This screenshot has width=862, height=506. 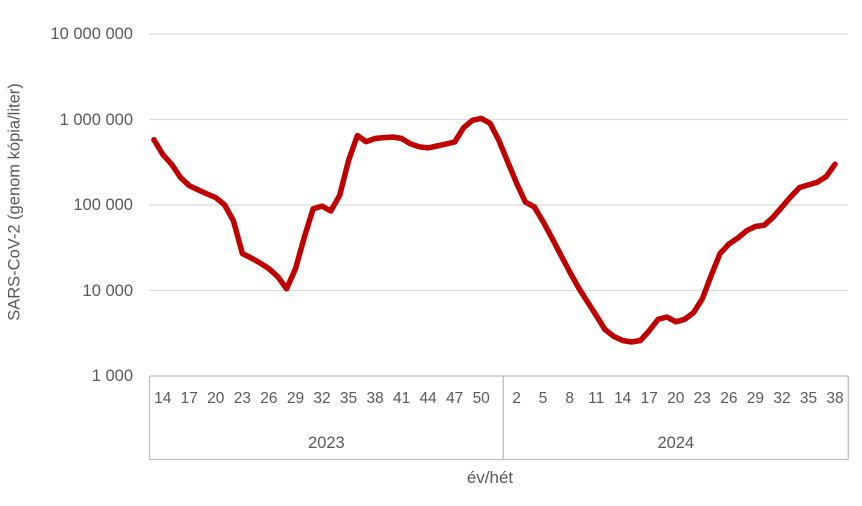 I want to click on y-tick-label-1000: 1 000, so click(x=112, y=376).